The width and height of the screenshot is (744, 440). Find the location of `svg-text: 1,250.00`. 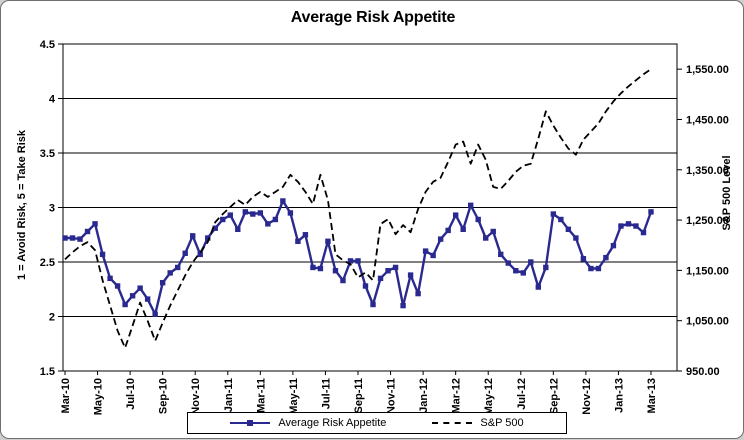

svg-text: 1,250.00 is located at coordinates (707, 221).